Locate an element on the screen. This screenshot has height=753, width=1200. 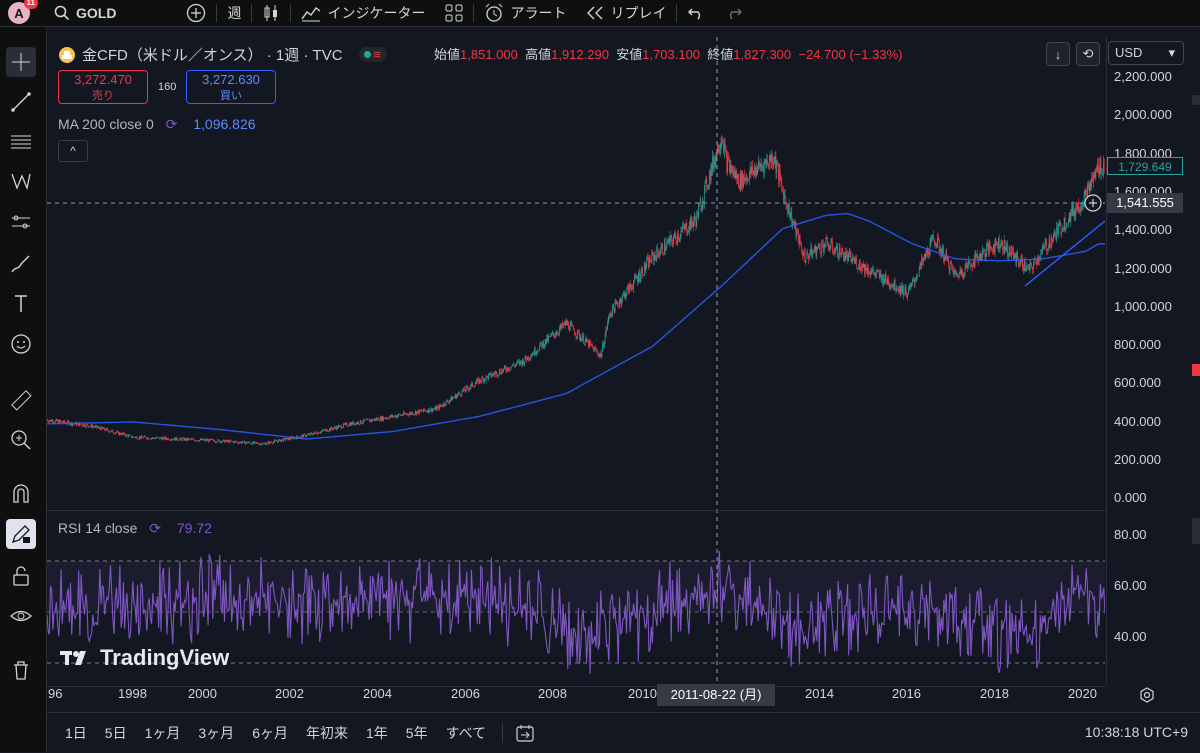
rsi-legend: RSI 14 close ⟳ 79.72 is located at coordinates (135, 528).